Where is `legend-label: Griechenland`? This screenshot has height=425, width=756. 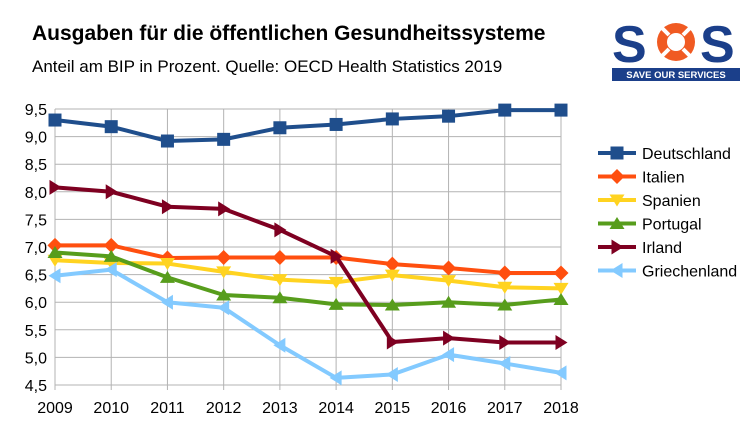 legend-label: Griechenland is located at coordinates (689, 272).